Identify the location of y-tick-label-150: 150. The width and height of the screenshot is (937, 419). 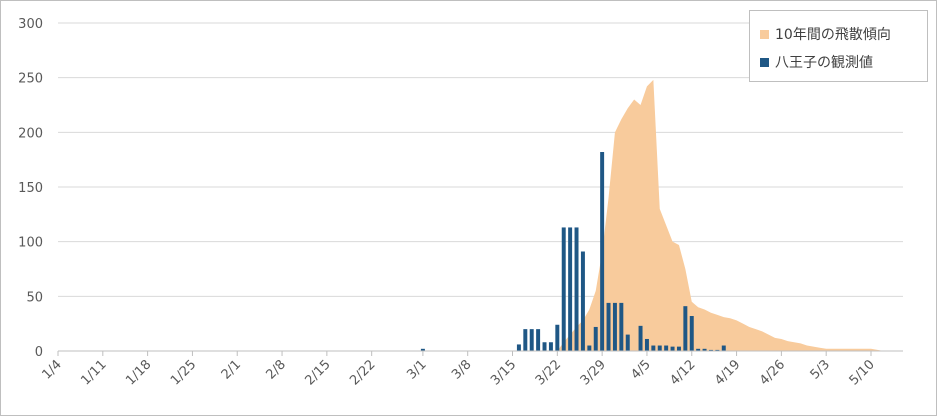
(30, 188).